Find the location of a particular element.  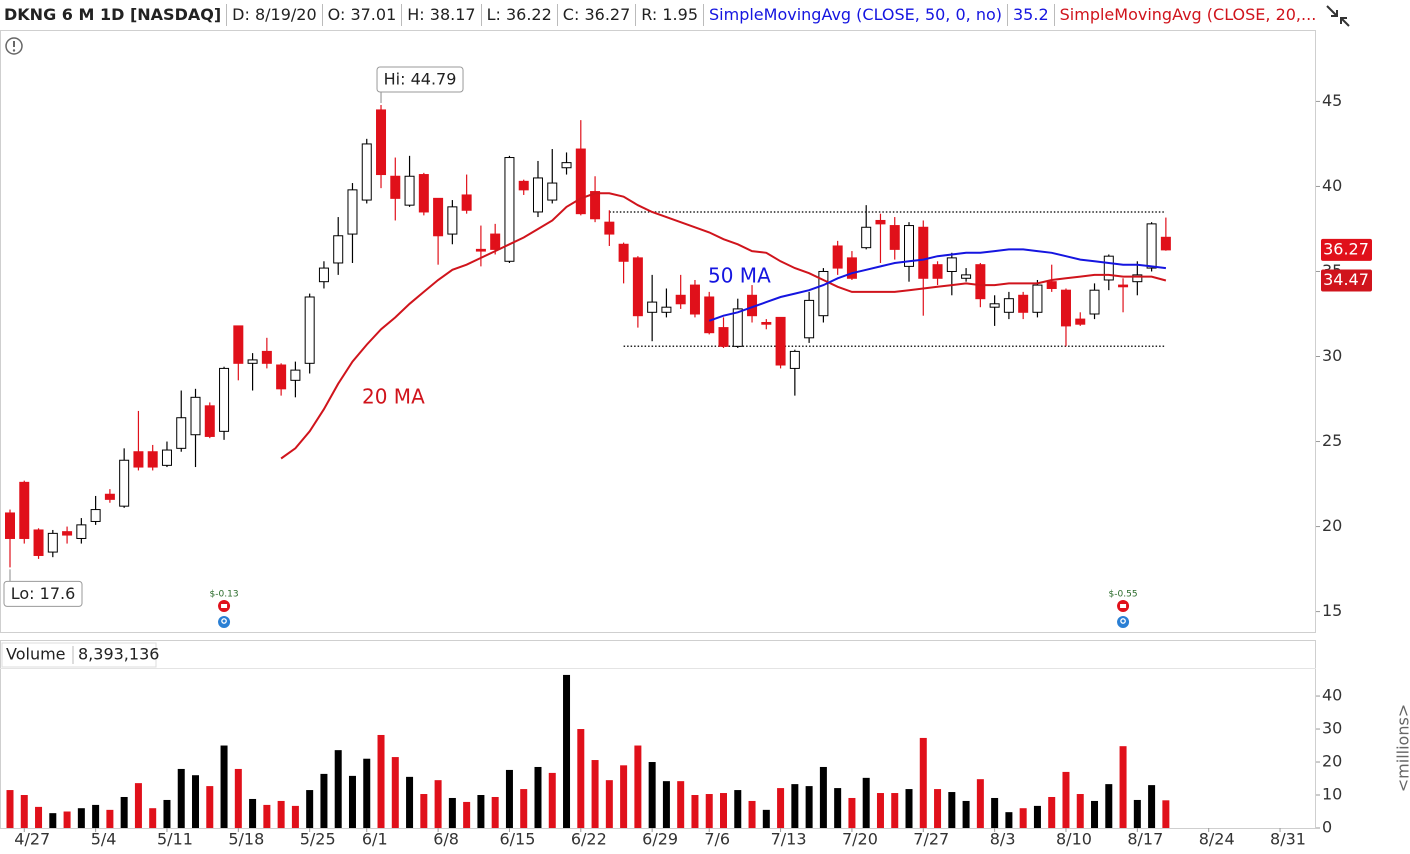

x-tick-label: 8/10 is located at coordinates (1074, 839).